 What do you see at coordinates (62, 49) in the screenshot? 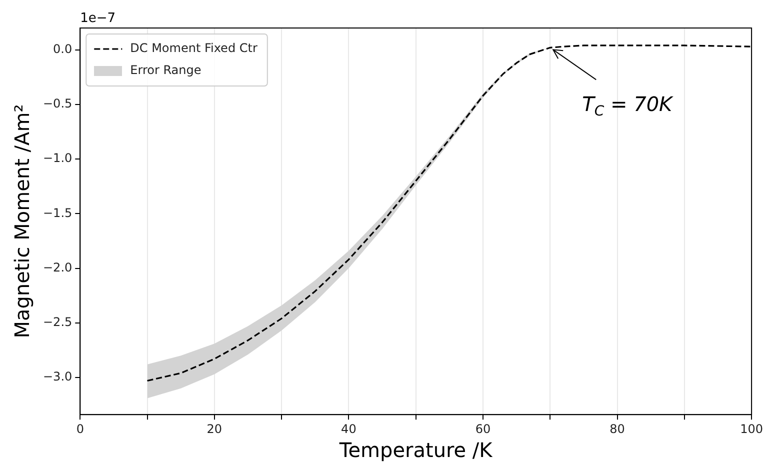
I see `y-tick-label: 0.0` at bounding box center [62, 49].